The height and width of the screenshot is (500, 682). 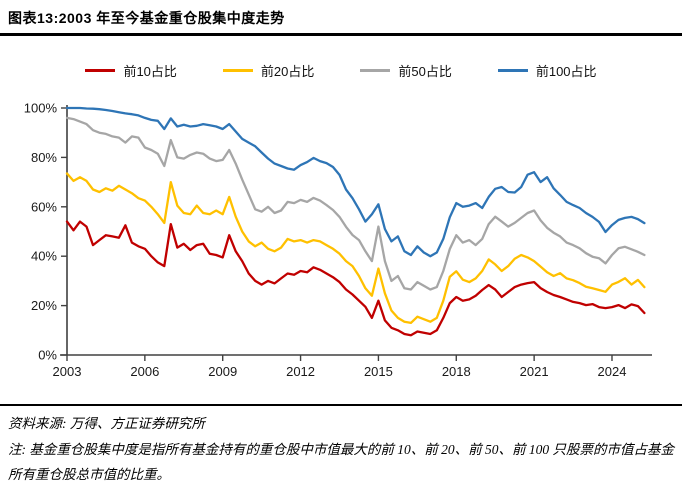 What do you see at coordinates (44, 256) in the screenshot?
I see `y-tick-label: 40%` at bounding box center [44, 256].